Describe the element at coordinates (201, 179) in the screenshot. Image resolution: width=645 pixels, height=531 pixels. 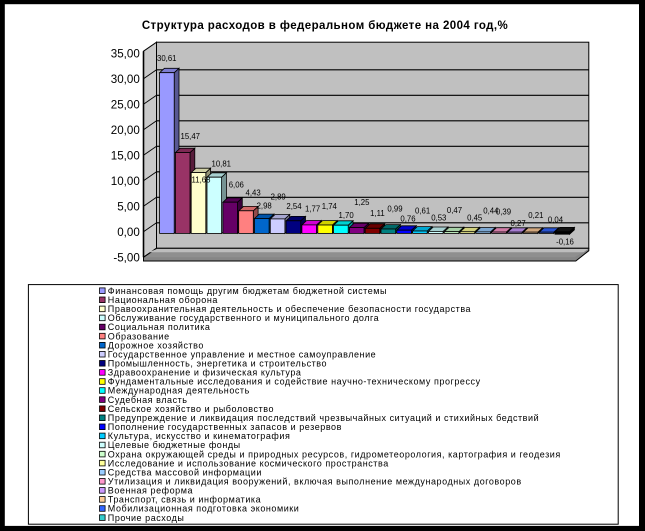
I see `svg-text: 11,68` at that location.